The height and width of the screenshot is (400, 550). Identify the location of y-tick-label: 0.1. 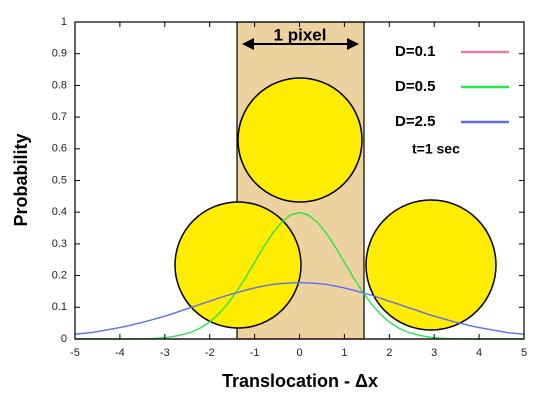
(59, 307).